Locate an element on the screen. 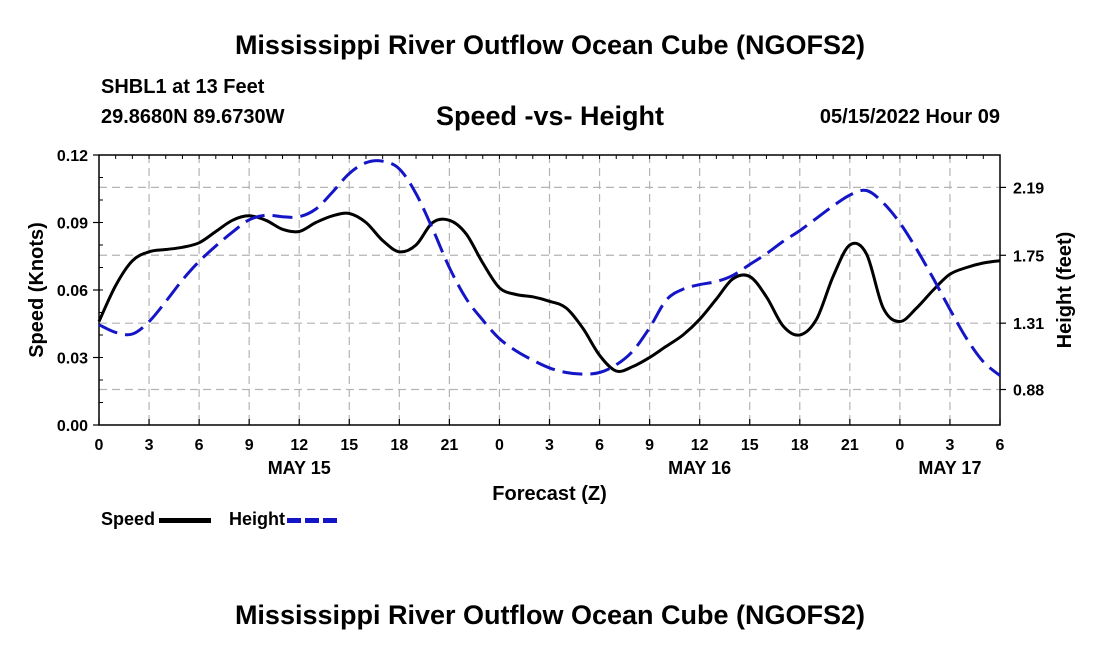 The height and width of the screenshot is (650, 1100). y2-axis-title: Height (feet) is located at coordinates (1065, 290).